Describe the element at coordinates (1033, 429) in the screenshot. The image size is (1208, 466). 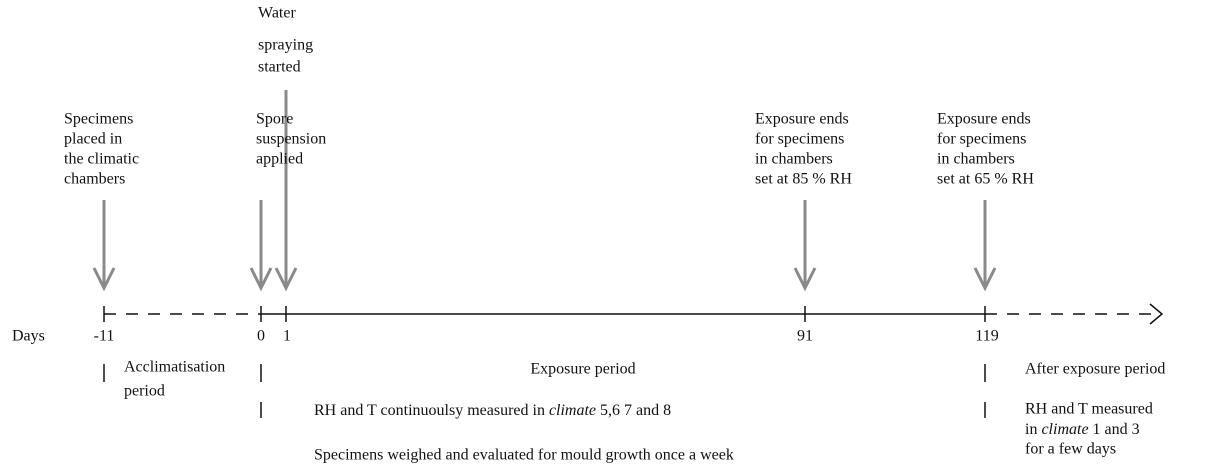
I see `note-text: in` at that location.